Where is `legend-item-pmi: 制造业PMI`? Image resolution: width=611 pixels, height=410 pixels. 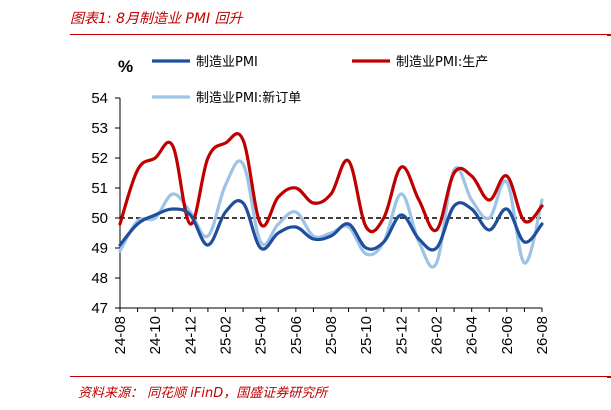
legend-item-pmi: 制造业PMI is located at coordinates (205, 62).